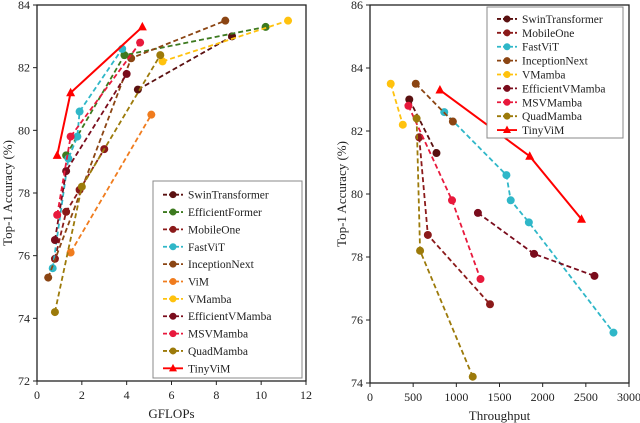  What do you see at coordinates (586, 397) in the screenshot?
I see `x-tick-label: 2500` at bounding box center [586, 397].